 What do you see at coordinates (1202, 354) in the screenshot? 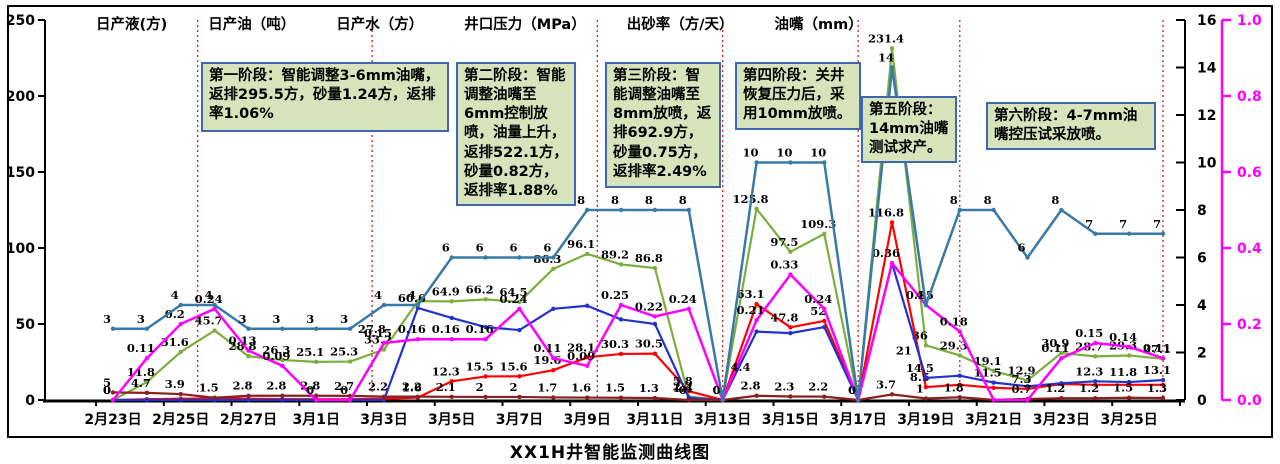
I see `choke-axis-tick-label: 2` at bounding box center [1202, 354].